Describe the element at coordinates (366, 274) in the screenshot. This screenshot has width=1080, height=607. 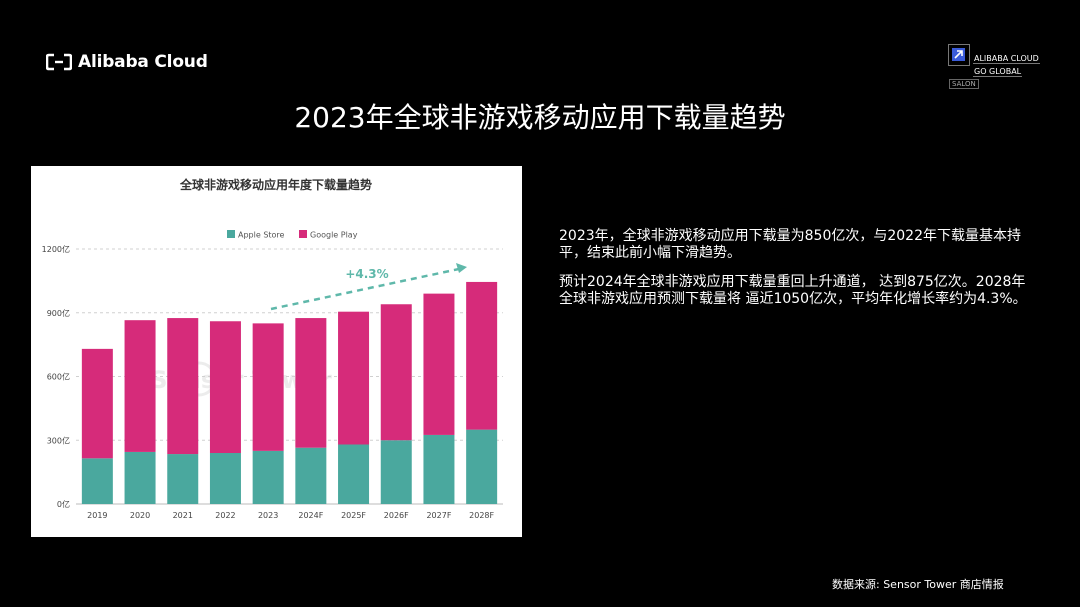
I see `trend-annotation: +4.3%` at that location.